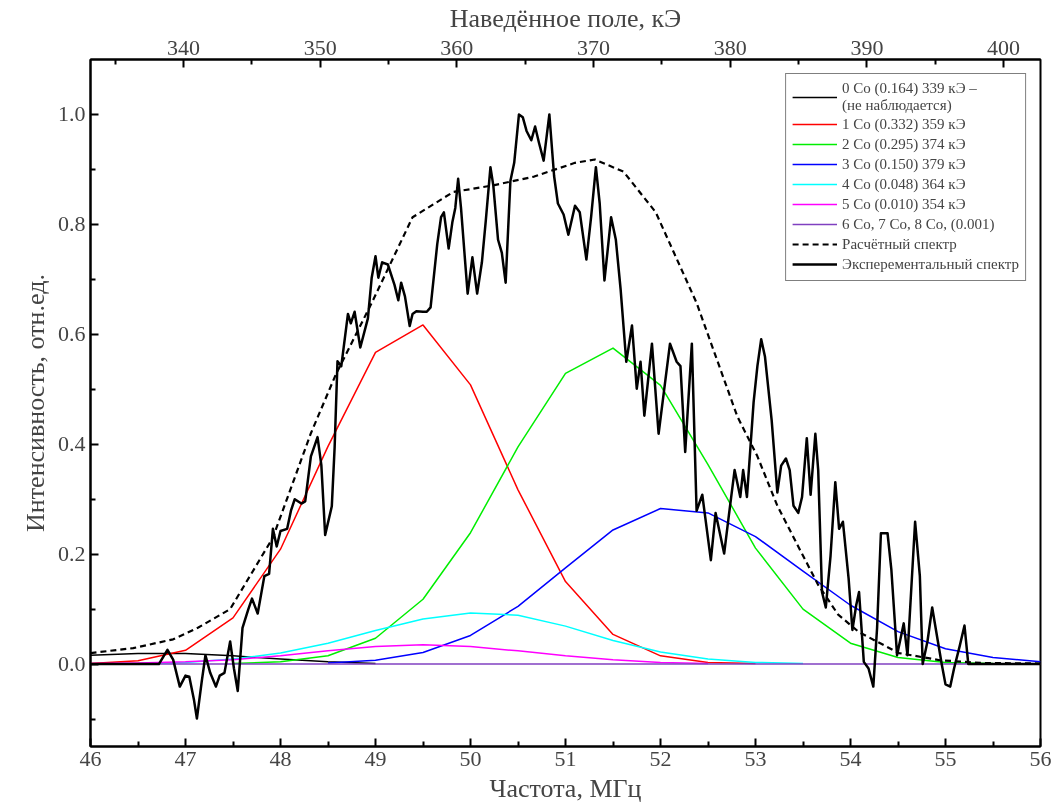  Describe the element at coordinates (72, 334) in the screenshot. I see `y-tick-label: 0.6` at that location.